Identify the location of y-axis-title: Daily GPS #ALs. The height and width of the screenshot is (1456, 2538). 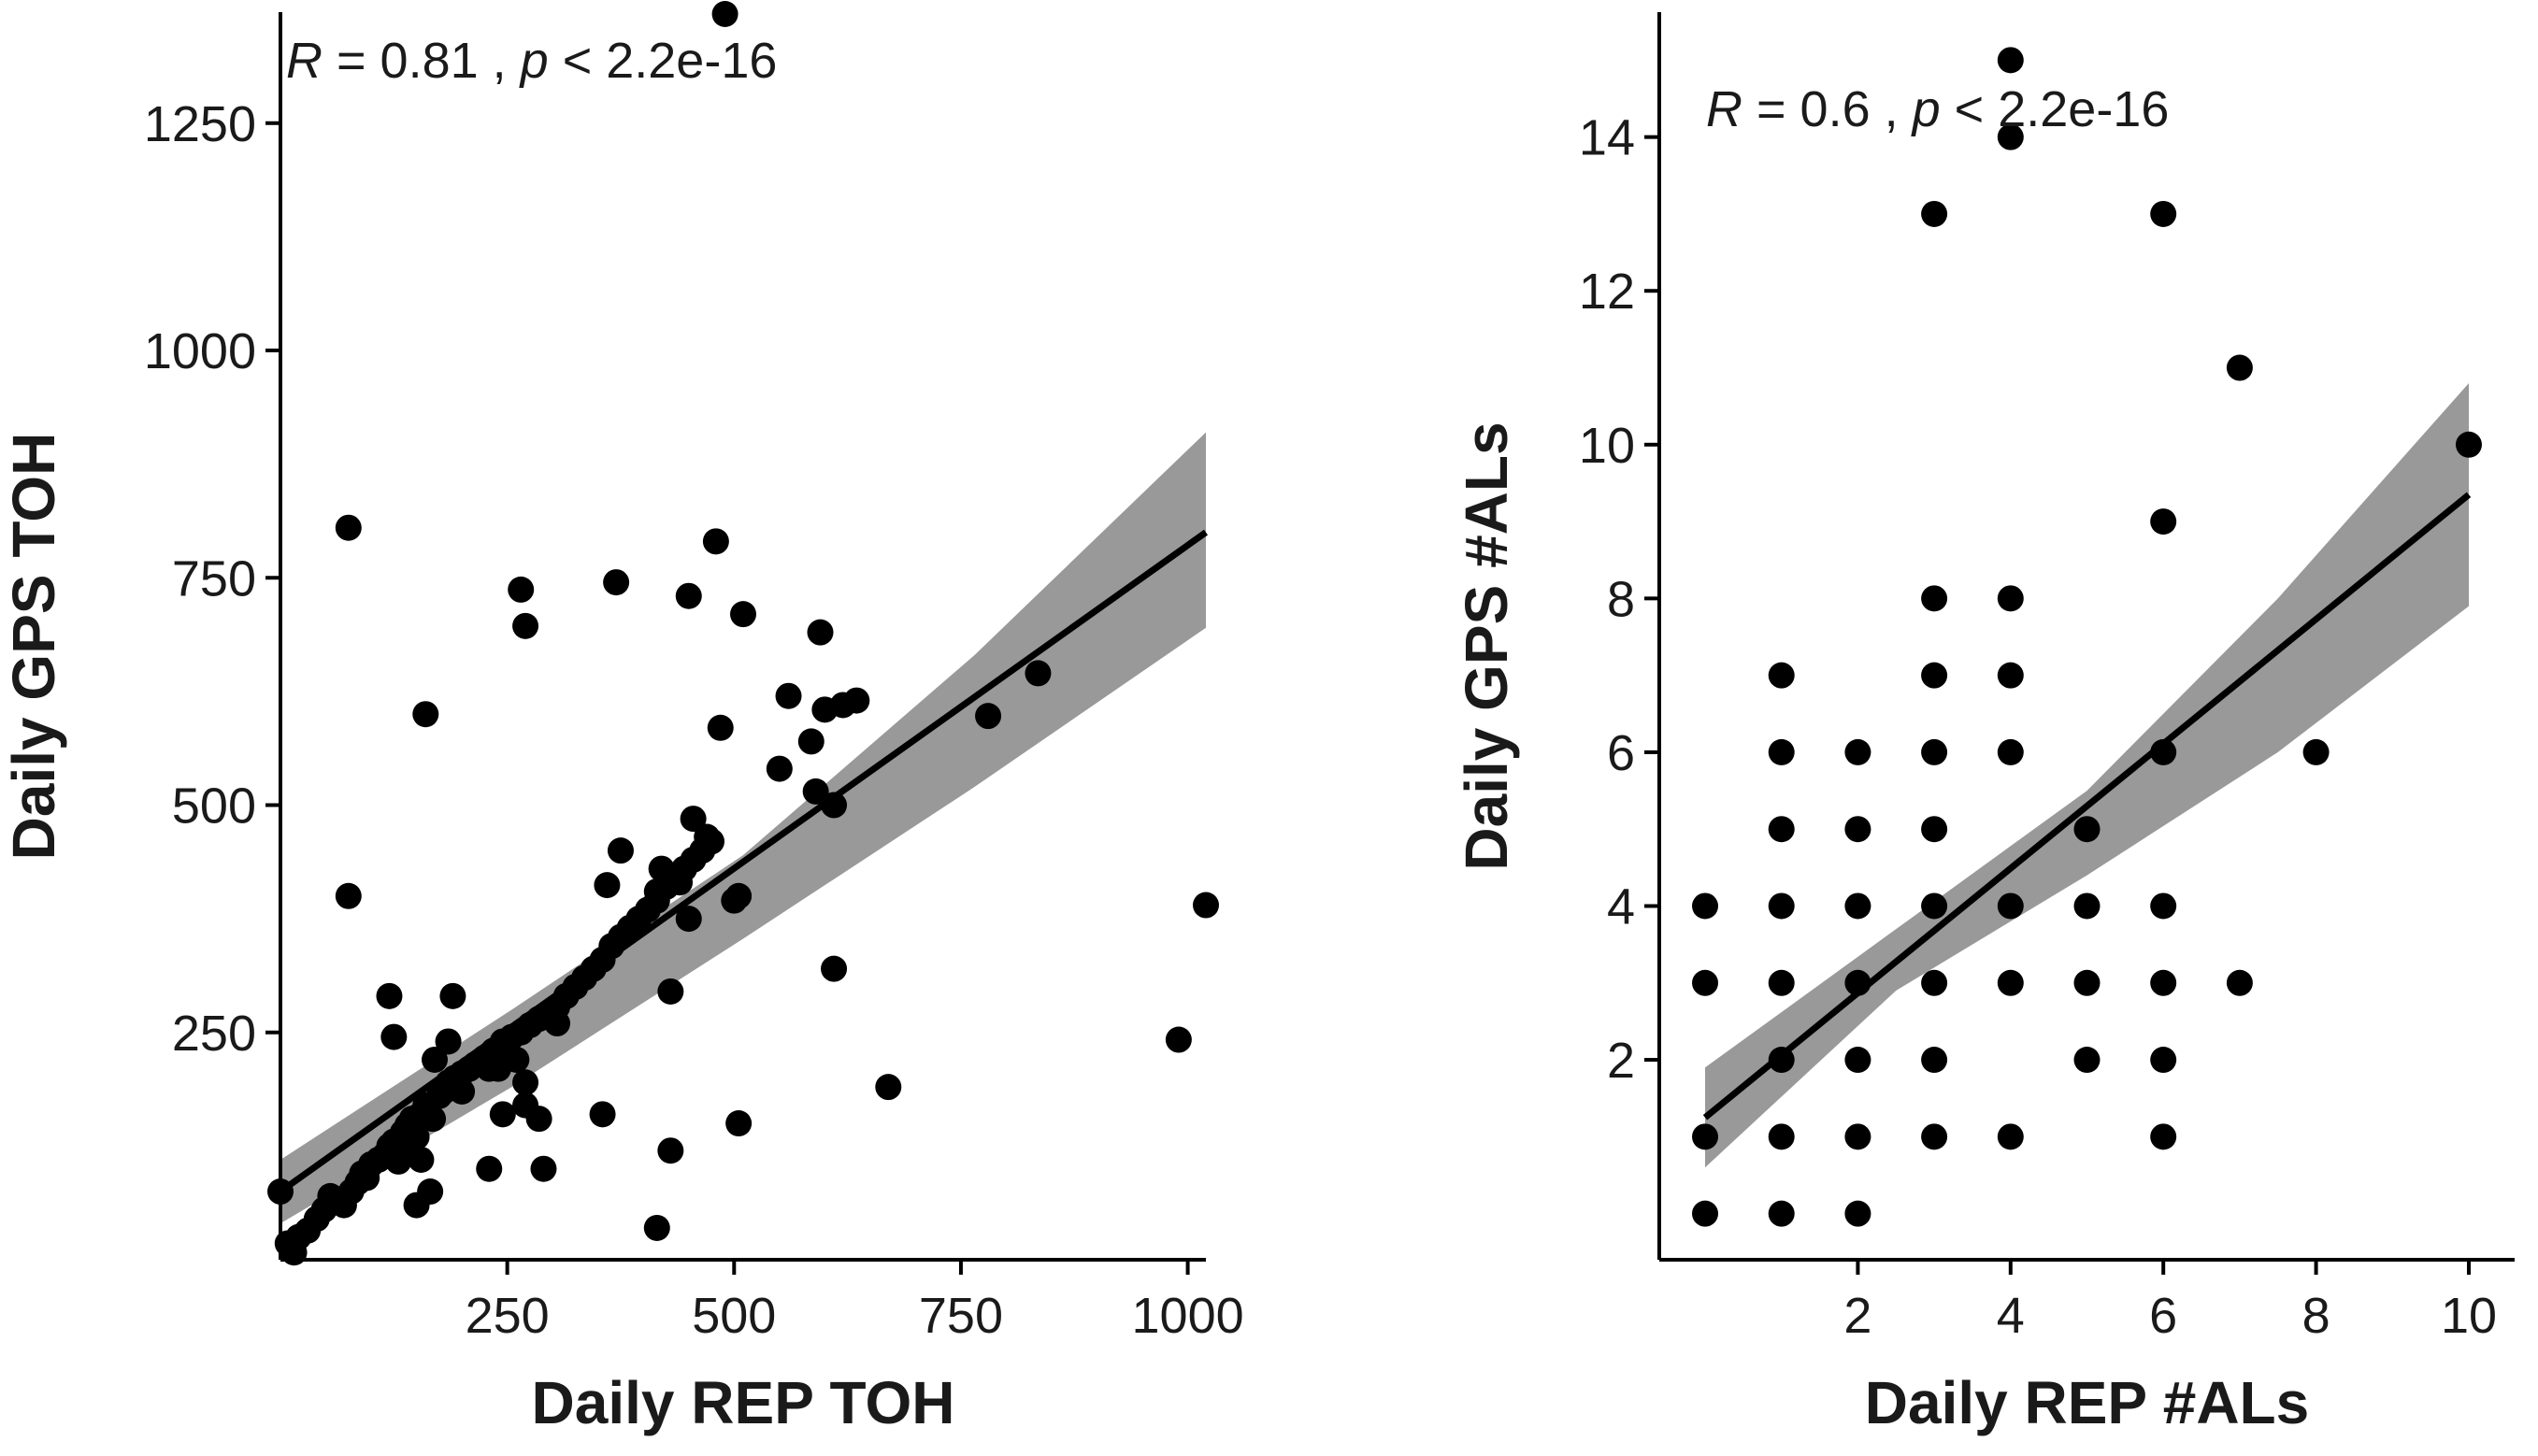
(1486, 645).